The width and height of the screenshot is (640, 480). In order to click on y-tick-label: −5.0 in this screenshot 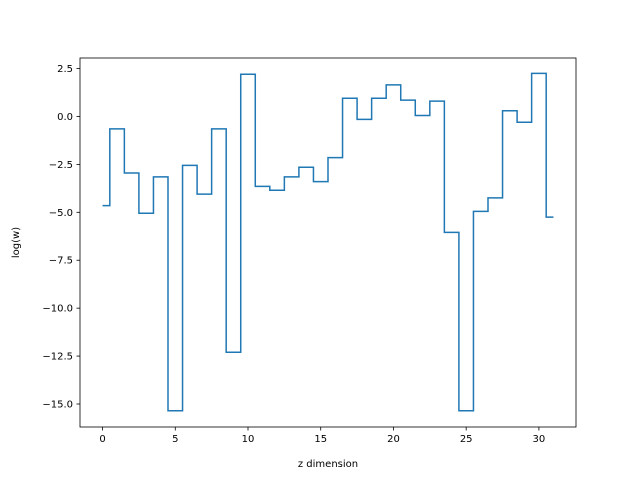, I will do `click(61, 213)`.